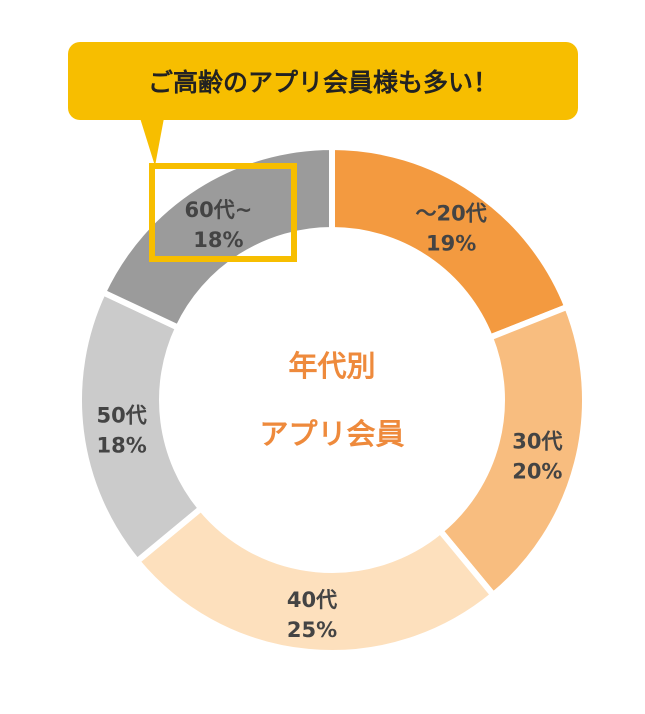 The width and height of the screenshot is (645, 714). What do you see at coordinates (122, 416) in the screenshot?
I see `slice-category-label: 50代` at bounding box center [122, 416].